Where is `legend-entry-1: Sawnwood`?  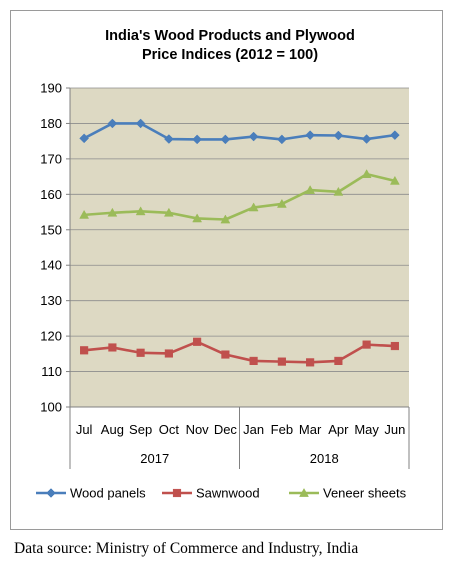 legend-entry-1: Sawnwood is located at coordinates (211, 493).